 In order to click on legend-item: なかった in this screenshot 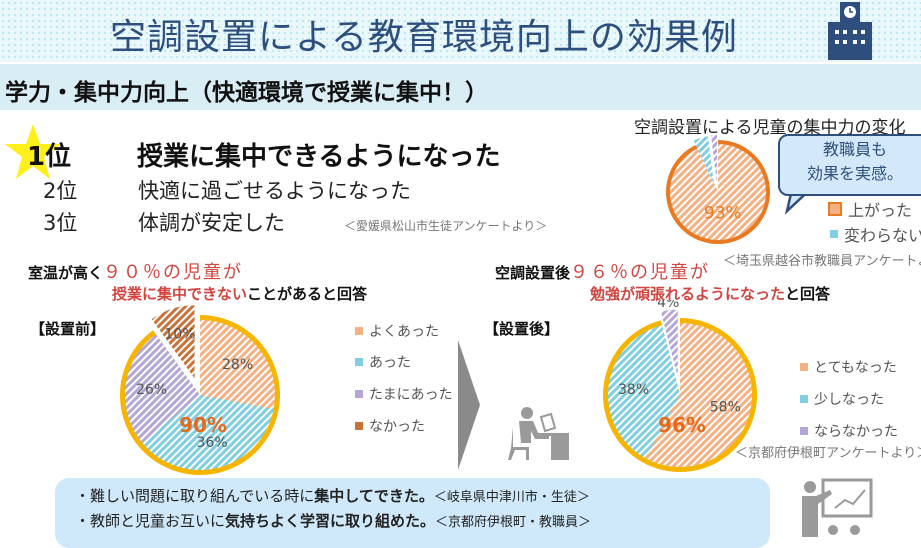, I will do `click(390, 426)`.